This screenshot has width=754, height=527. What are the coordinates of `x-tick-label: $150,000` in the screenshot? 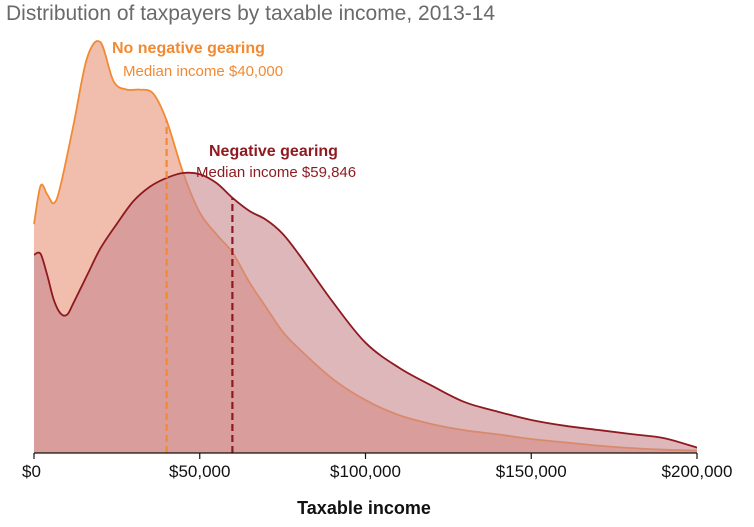 It's located at (531, 471).